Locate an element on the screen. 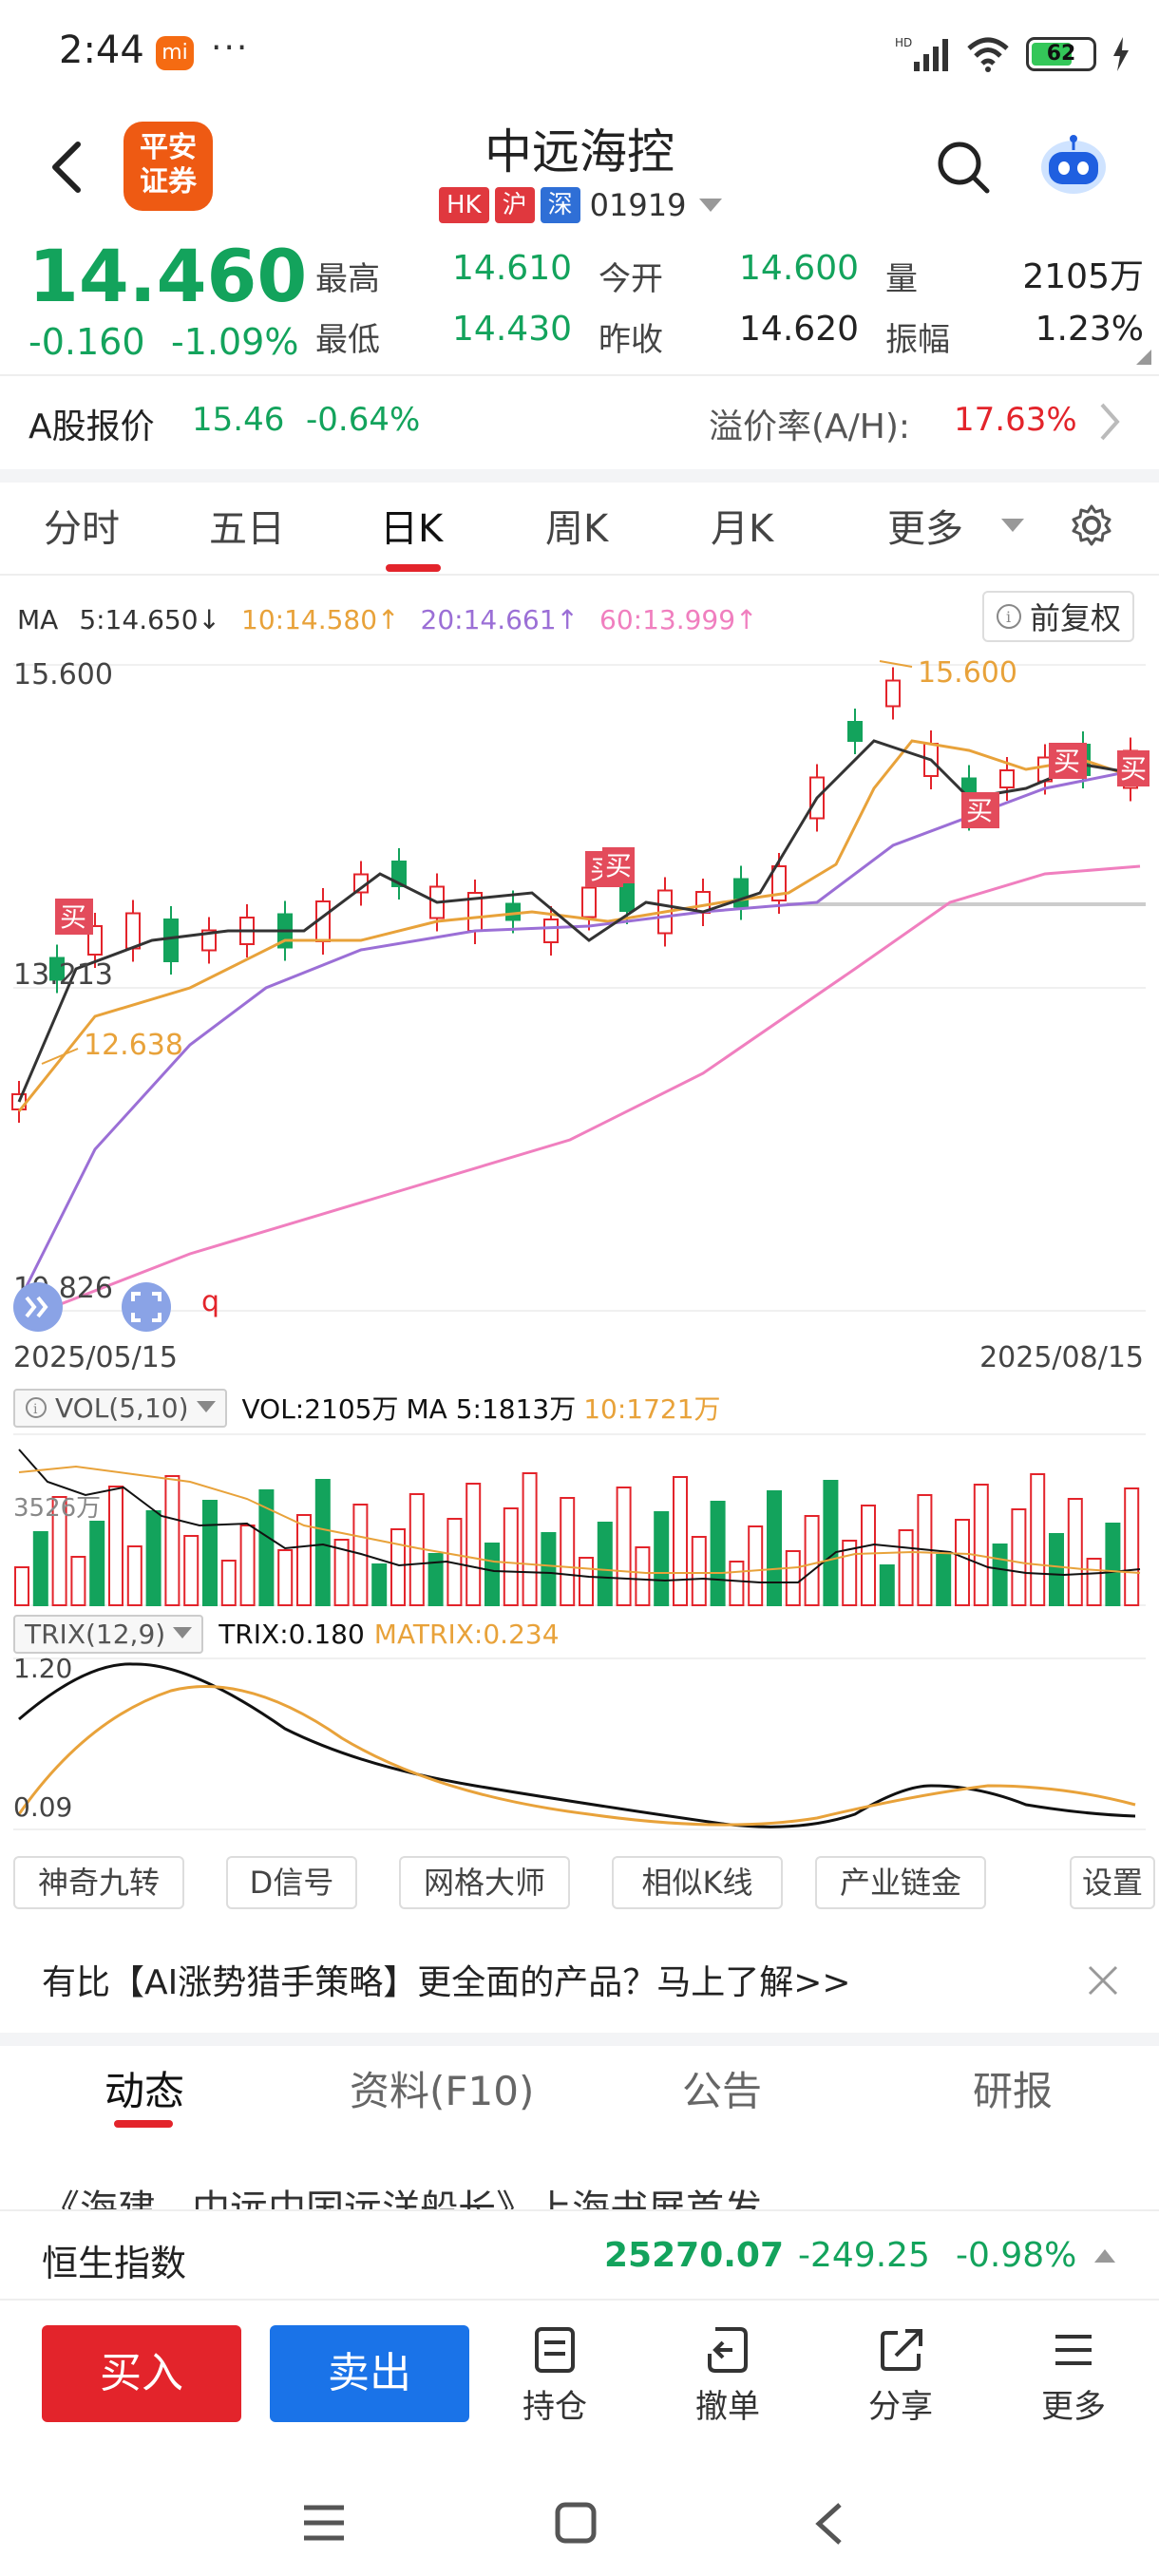 The image size is (1159, 2576). trix-chart: 1.20 0.09 is located at coordinates (579, 1743).